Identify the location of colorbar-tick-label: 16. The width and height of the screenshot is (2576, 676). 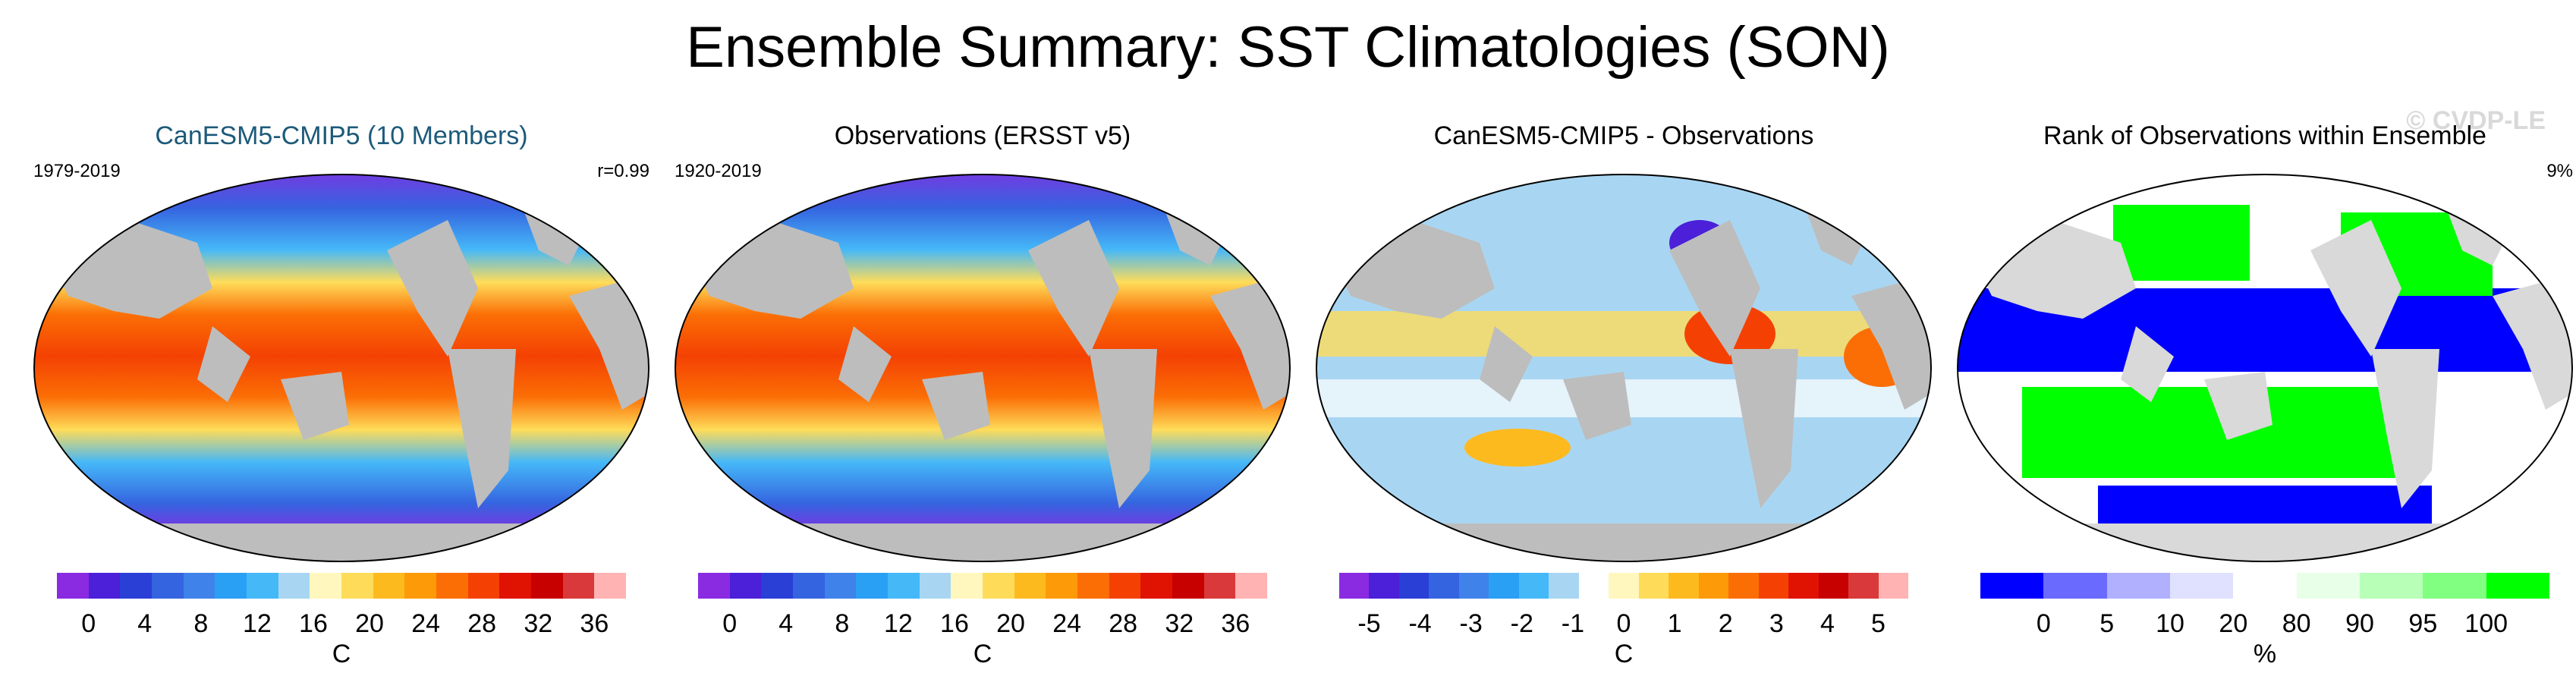
(313, 623).